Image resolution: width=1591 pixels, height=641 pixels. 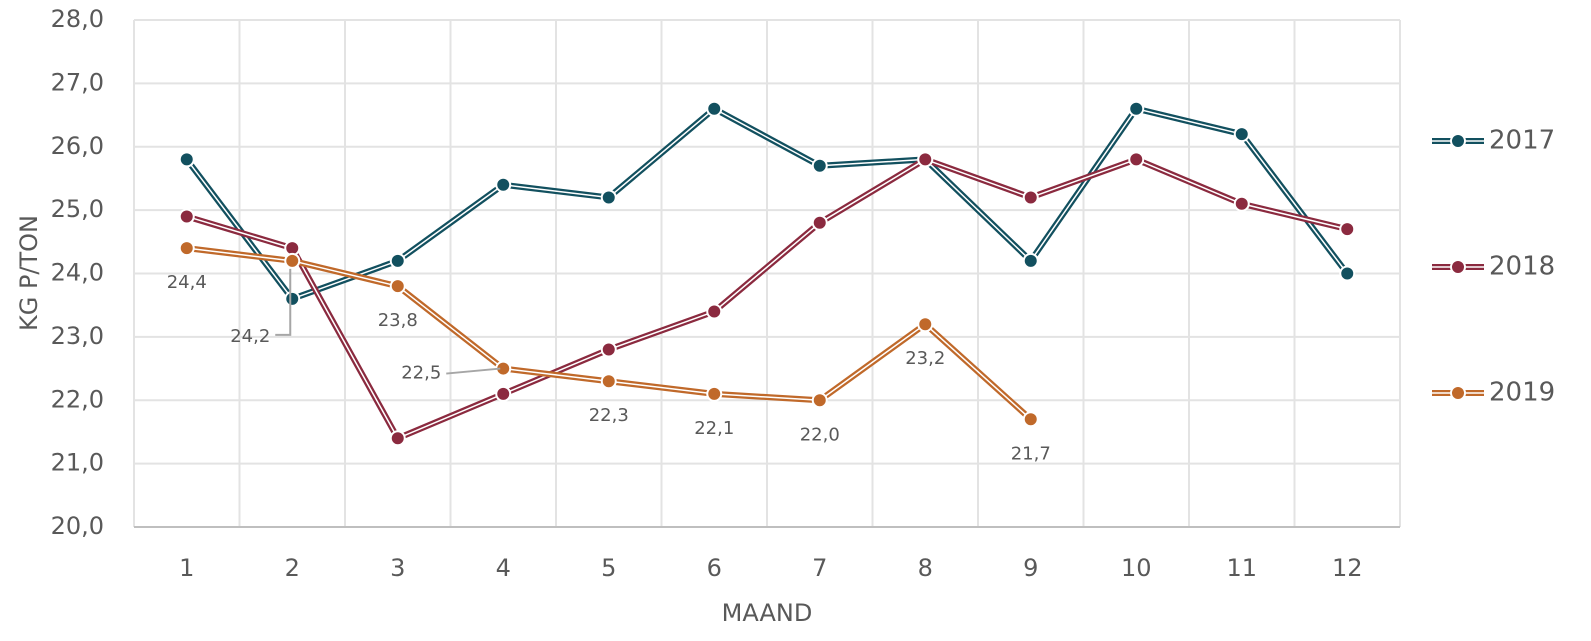 I want to click on x-axis-label: MAAND, so click(x=767, y=613).